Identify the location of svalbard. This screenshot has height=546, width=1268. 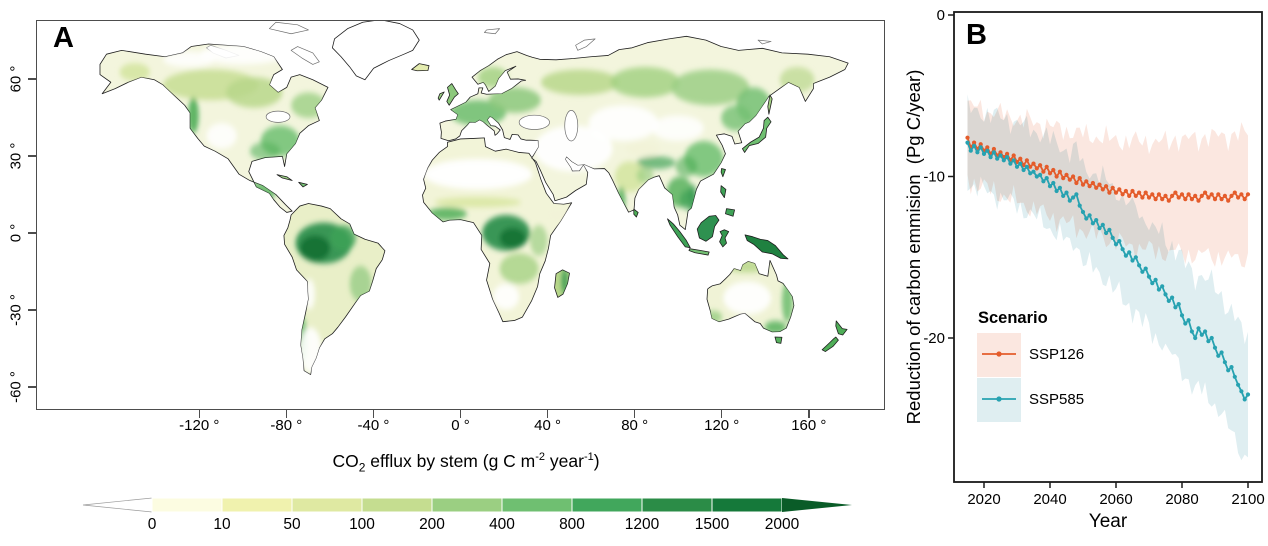
(491, 31).